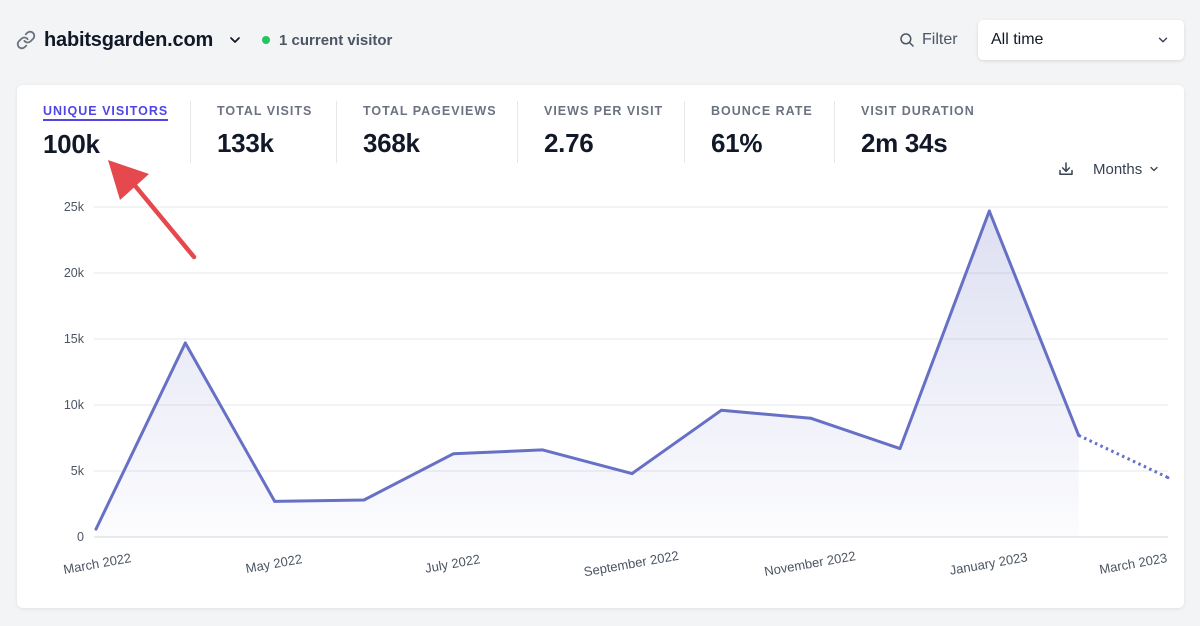 This screenshot has height=626, width=1200. Describe the element at coordinates (430, 133) in the screenshot. I see `metric-total-pageviews: TOTAL PAGEVIEWS 368k` at that location.